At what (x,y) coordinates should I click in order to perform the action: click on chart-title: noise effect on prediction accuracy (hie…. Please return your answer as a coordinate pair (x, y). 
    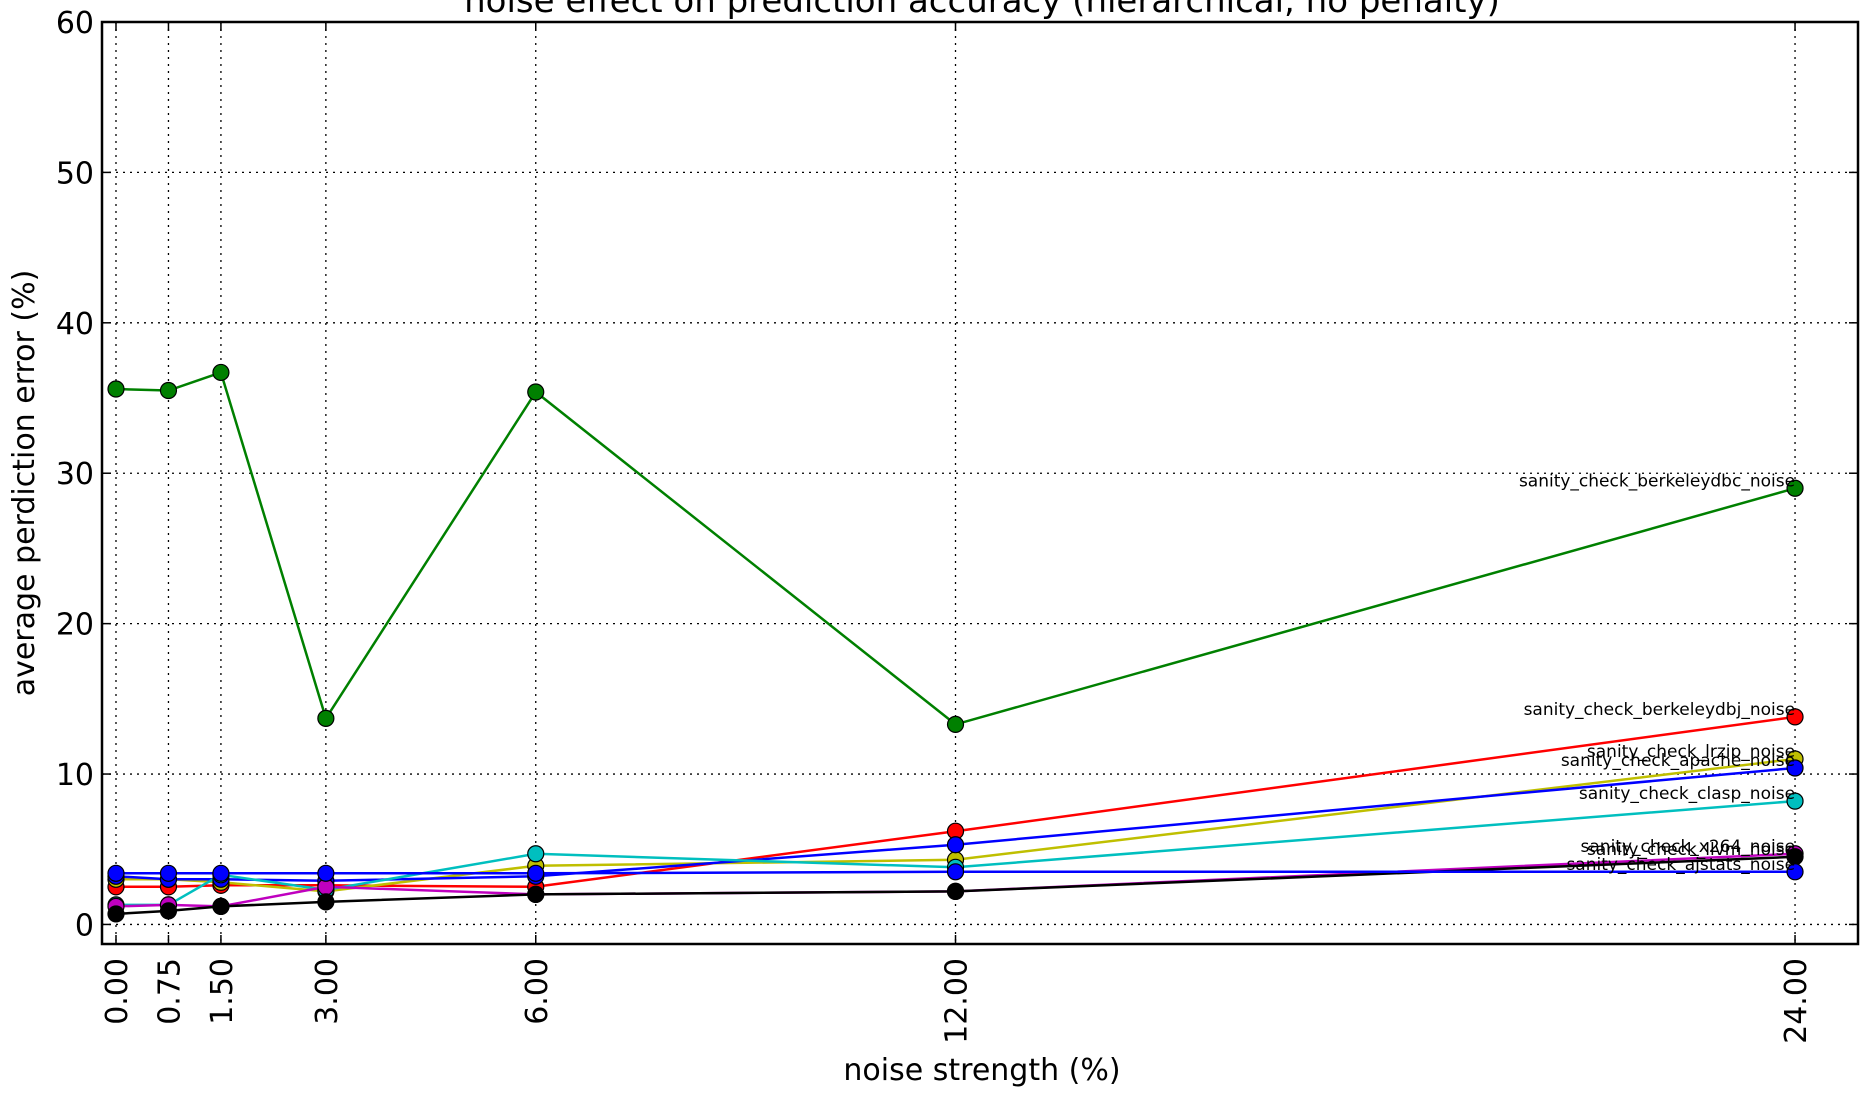
    Looking at the image, I should click on (982, 10).